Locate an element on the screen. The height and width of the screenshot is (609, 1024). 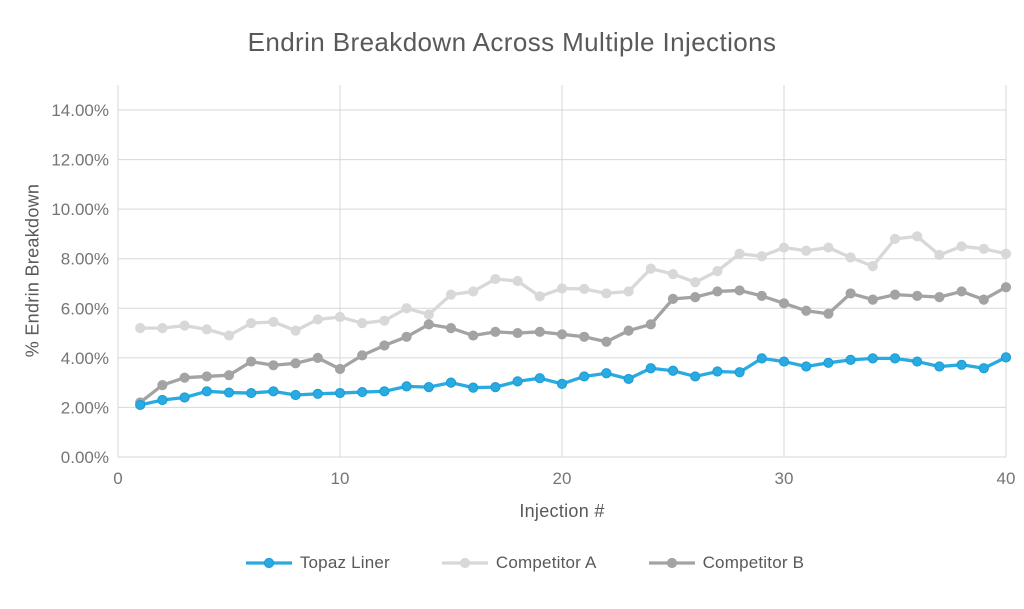
legend-item-competitor-a: Competitor A is located at coordinates (519, 563).